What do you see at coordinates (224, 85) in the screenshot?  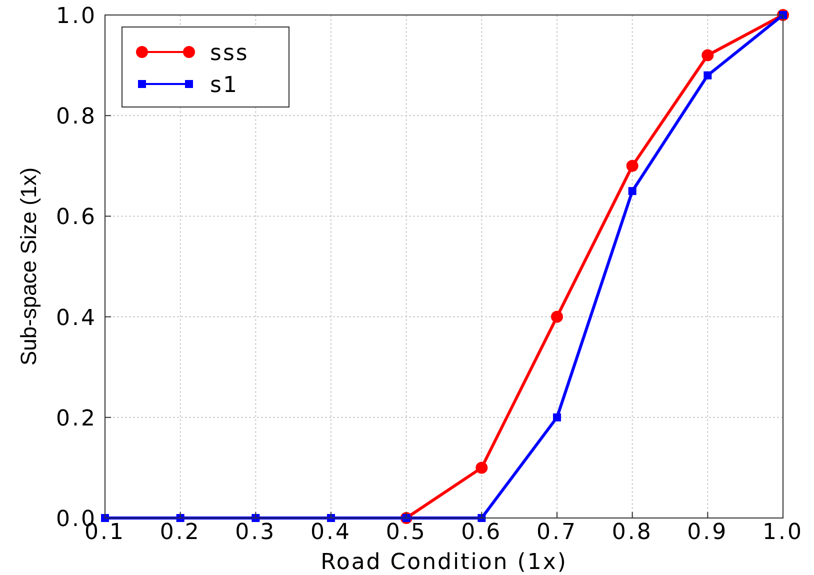 I see `legend-label: s1` at bounding box center [224, 85].